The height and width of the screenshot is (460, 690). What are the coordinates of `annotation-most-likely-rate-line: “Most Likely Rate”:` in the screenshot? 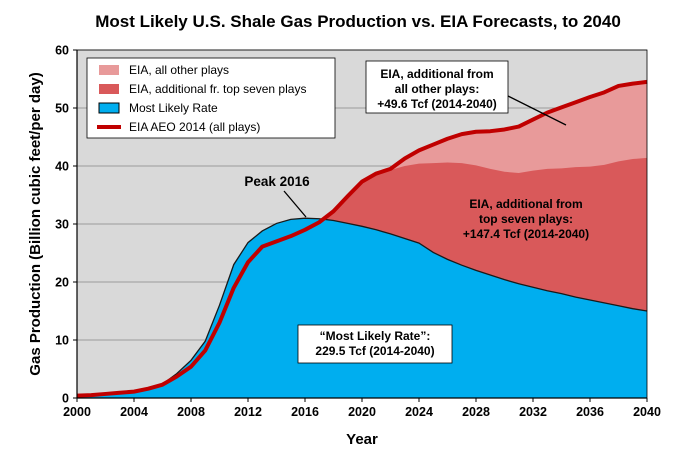 It's located at (375, 336).